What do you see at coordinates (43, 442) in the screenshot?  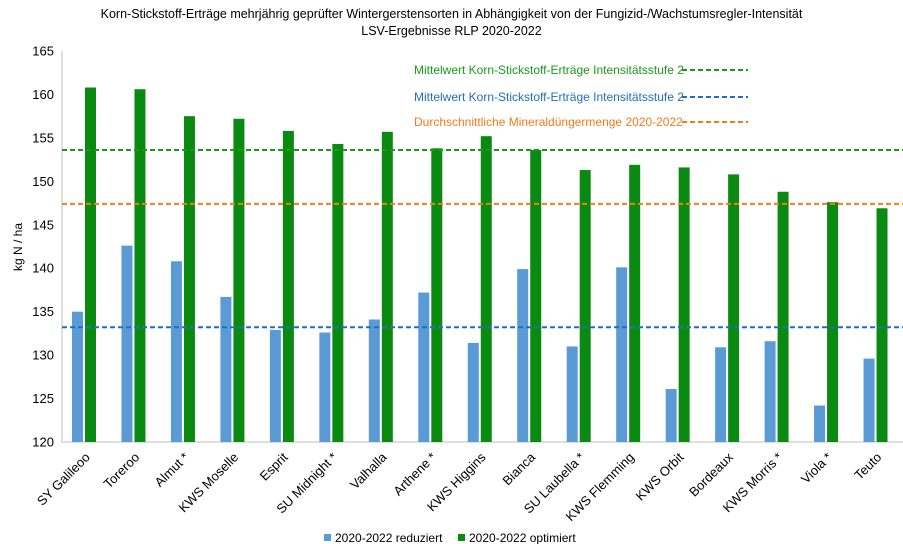 I see `y-tick-label: 120` at bounding box center [43, 442].